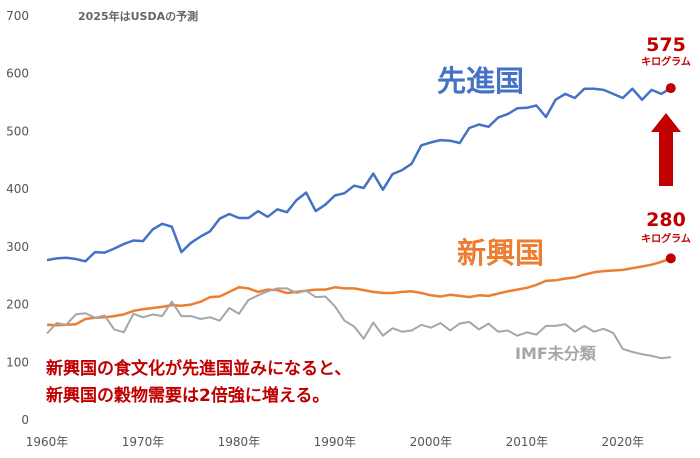  I want to click on developed-end-unit: キログラム, so click(666, 61).